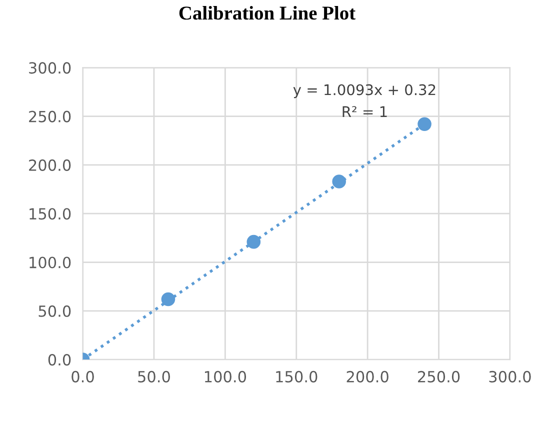 This screenshot has width=534, height=423. Describe the element at coordinates (50, 262) in the screenshot. I see `y-tick-label: 100.0` at that location.